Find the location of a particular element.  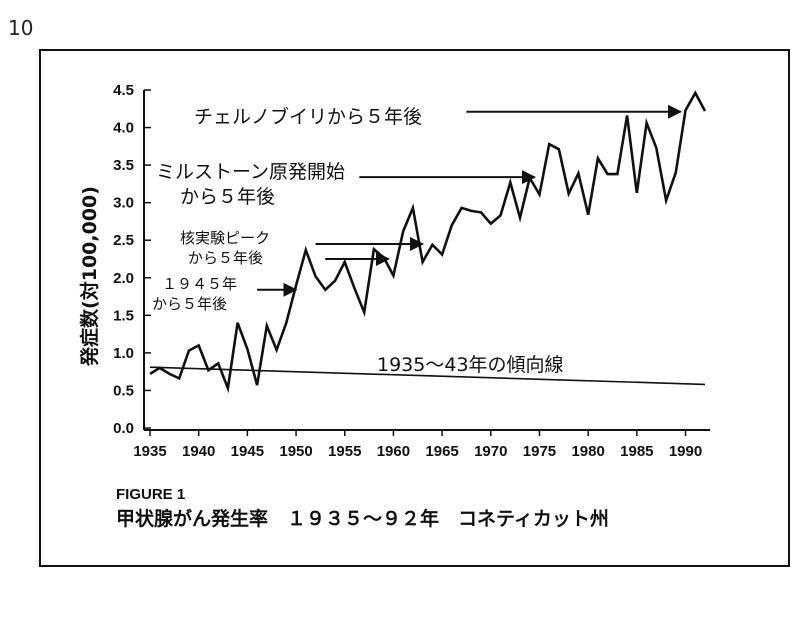

annotation-text: チェルノブイリから５年後 is located at coordinates (308, 116).